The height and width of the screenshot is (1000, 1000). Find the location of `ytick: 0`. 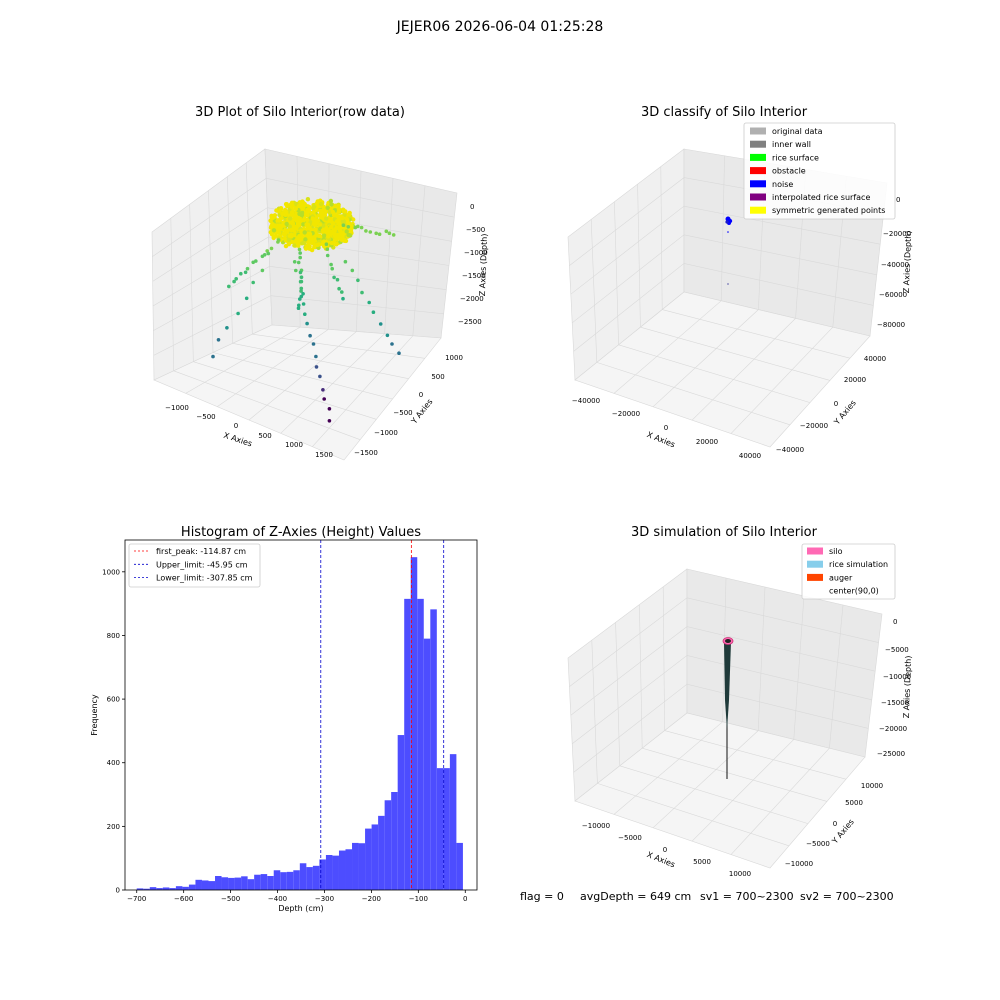

ytick: 0 is located at coordinates (836, 404).